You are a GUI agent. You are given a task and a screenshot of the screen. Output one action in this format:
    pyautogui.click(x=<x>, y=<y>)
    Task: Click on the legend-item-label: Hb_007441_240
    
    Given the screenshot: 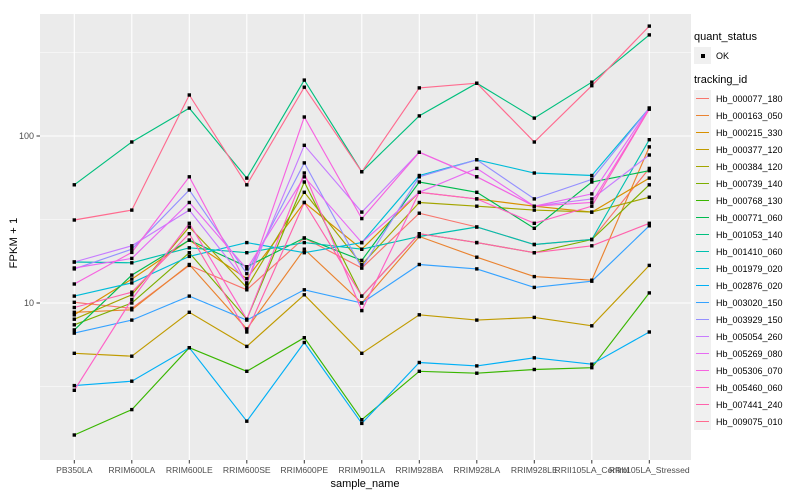 What is the action you would take?
    pyautogui.click(x=749, y=404)
    